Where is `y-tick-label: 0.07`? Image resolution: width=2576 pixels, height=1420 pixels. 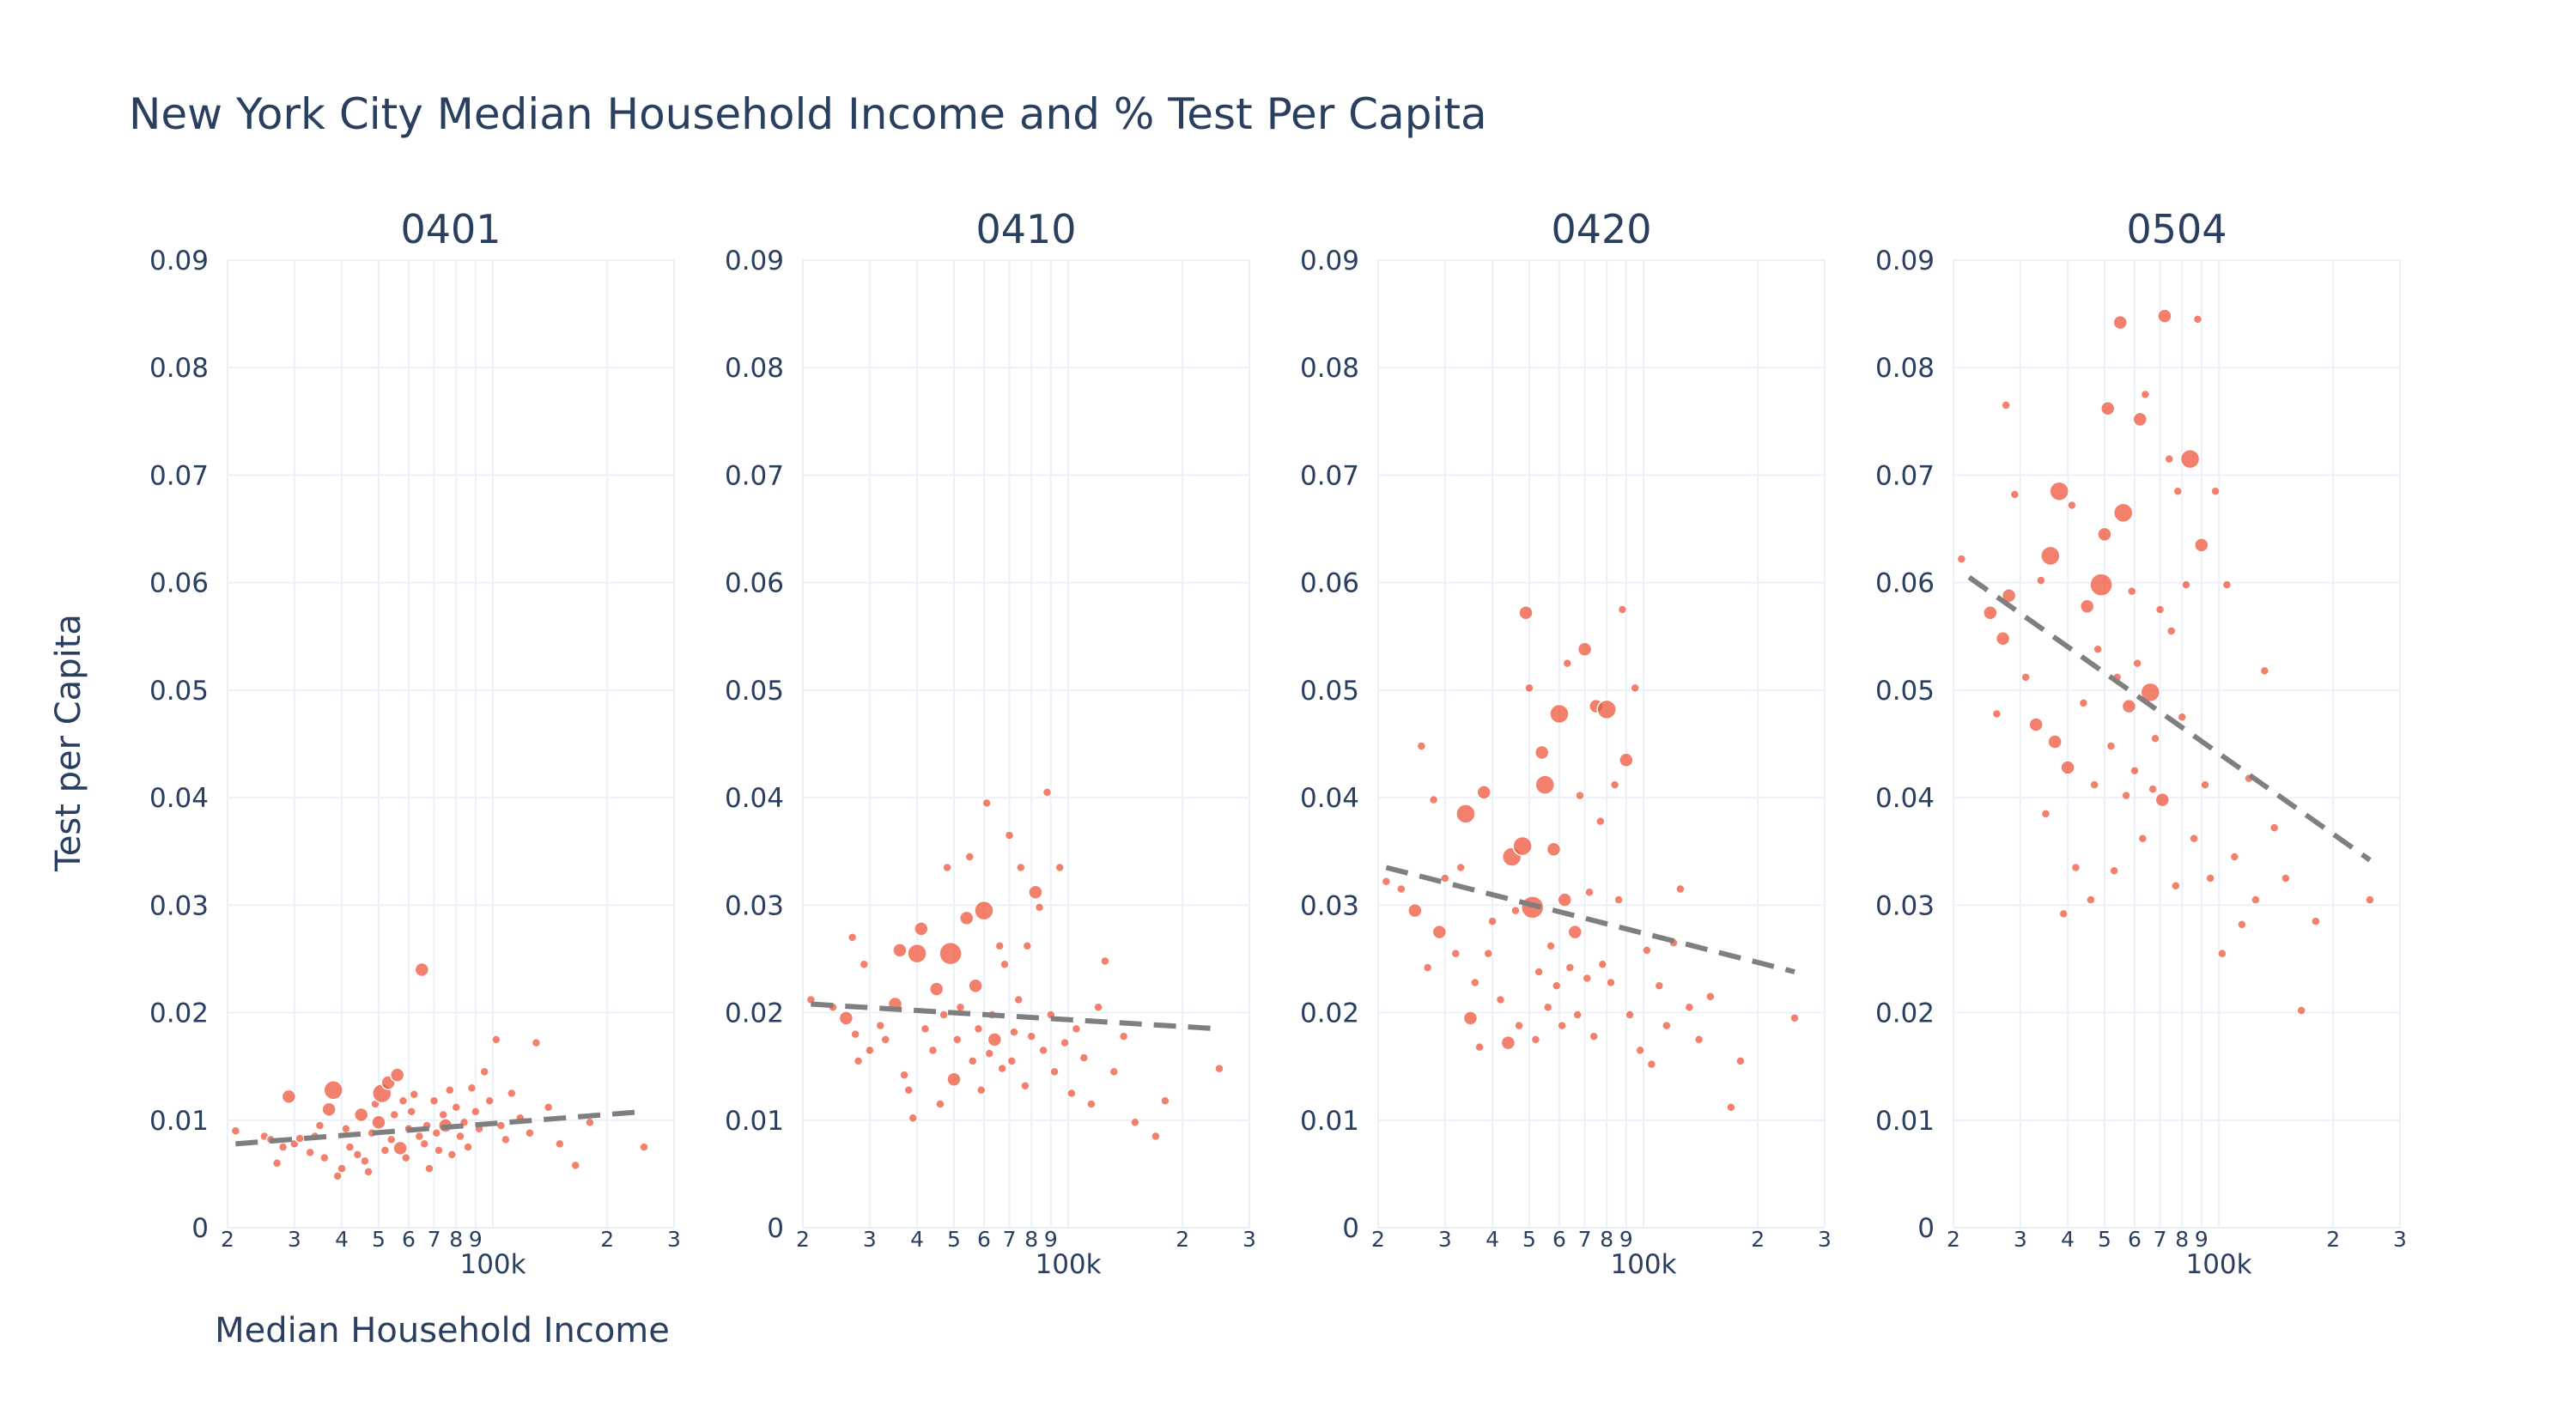 y-tick-label: 0.07 is located at coordinates (1330, 475).